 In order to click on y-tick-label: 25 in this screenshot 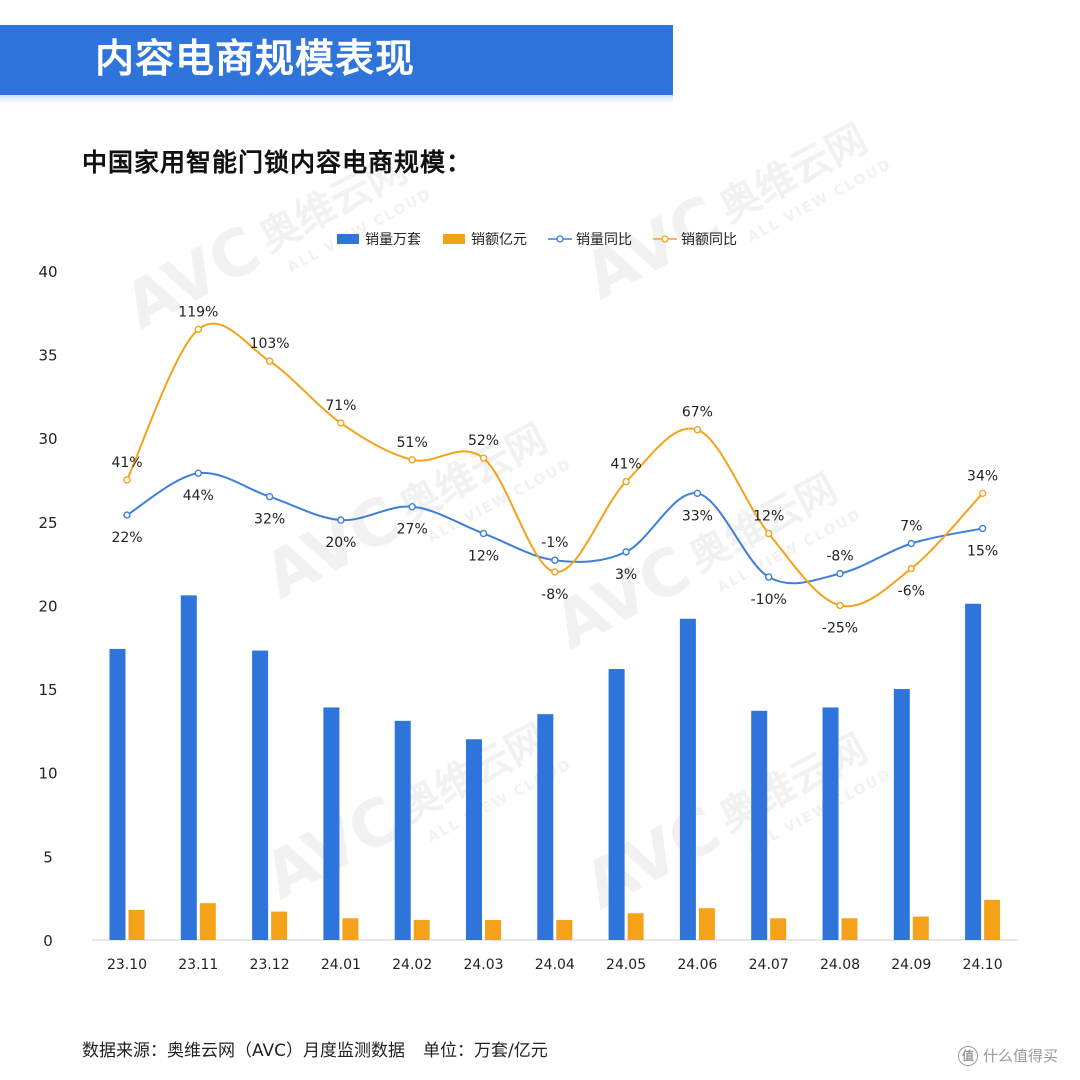, I will do `click(47, 523)`.